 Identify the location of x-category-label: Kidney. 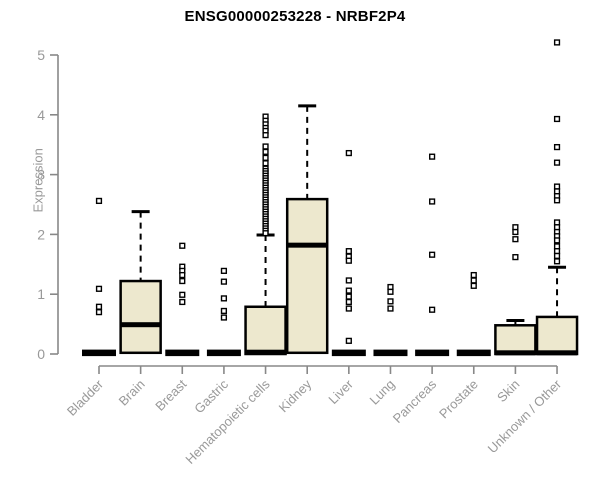
(295, 395).